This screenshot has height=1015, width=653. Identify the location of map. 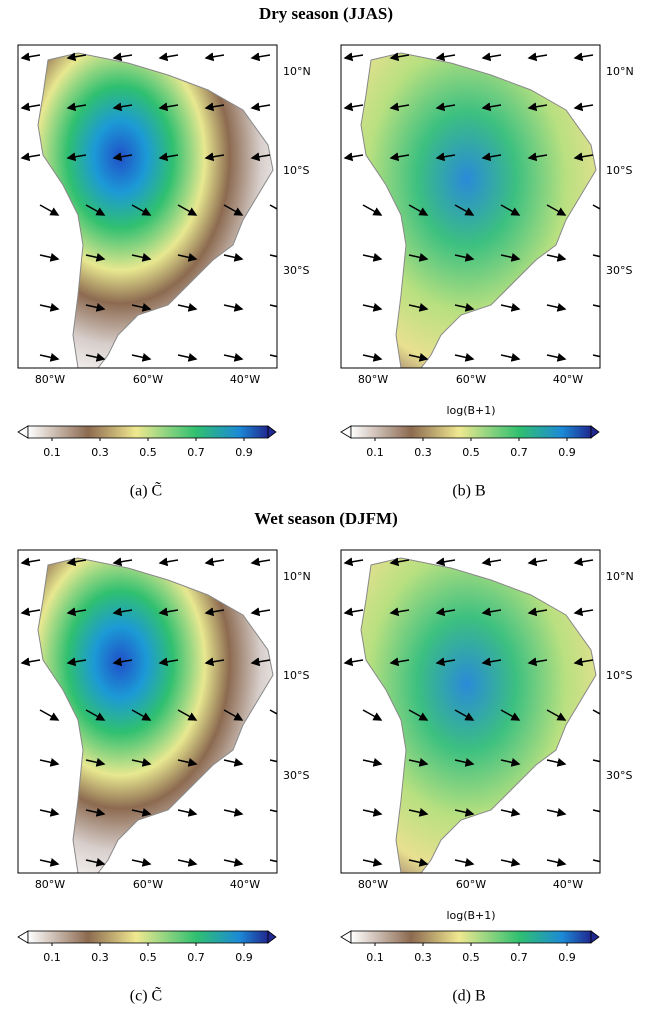
(470, 206).